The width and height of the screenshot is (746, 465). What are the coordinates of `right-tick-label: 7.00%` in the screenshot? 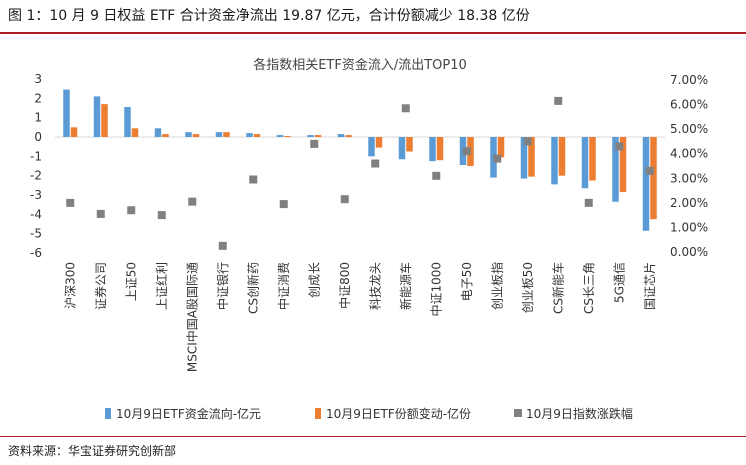 It's located at (689, 80).